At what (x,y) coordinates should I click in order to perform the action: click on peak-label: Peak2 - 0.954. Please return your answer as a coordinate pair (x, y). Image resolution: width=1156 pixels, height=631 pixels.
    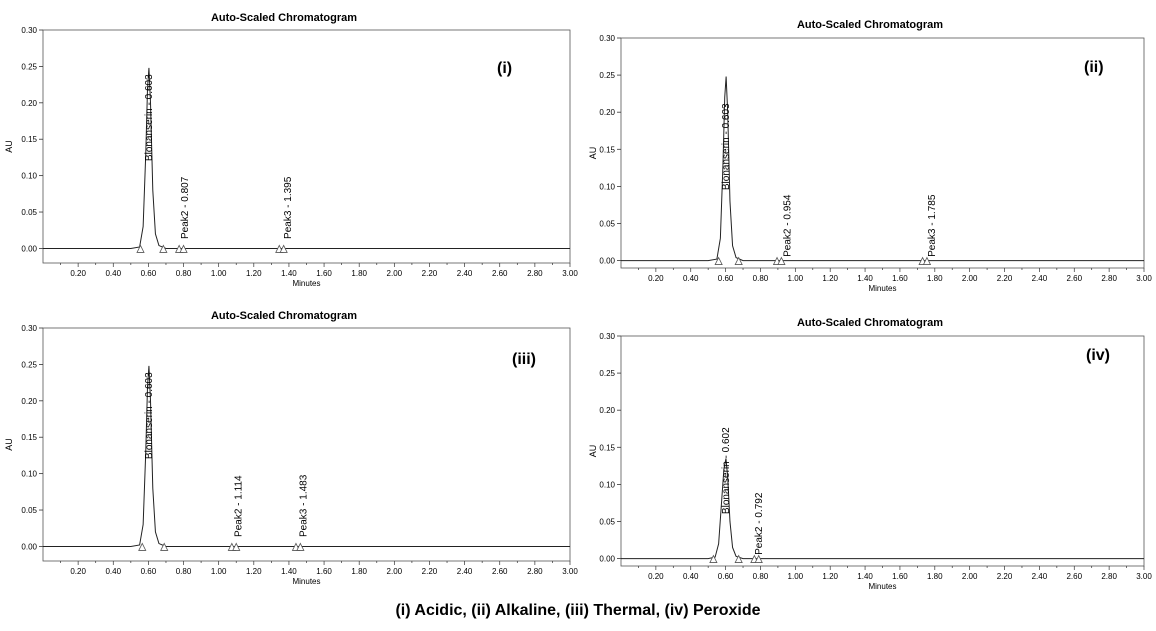
    Looking at the image, I should click on (787, 225).